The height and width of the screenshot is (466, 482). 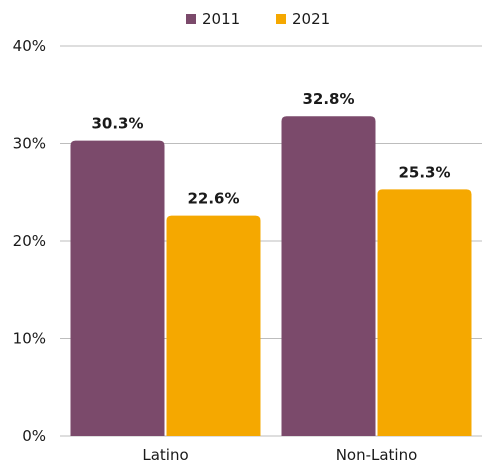 I want to click on legend: 2011 2021, so click(x=258, y=19).